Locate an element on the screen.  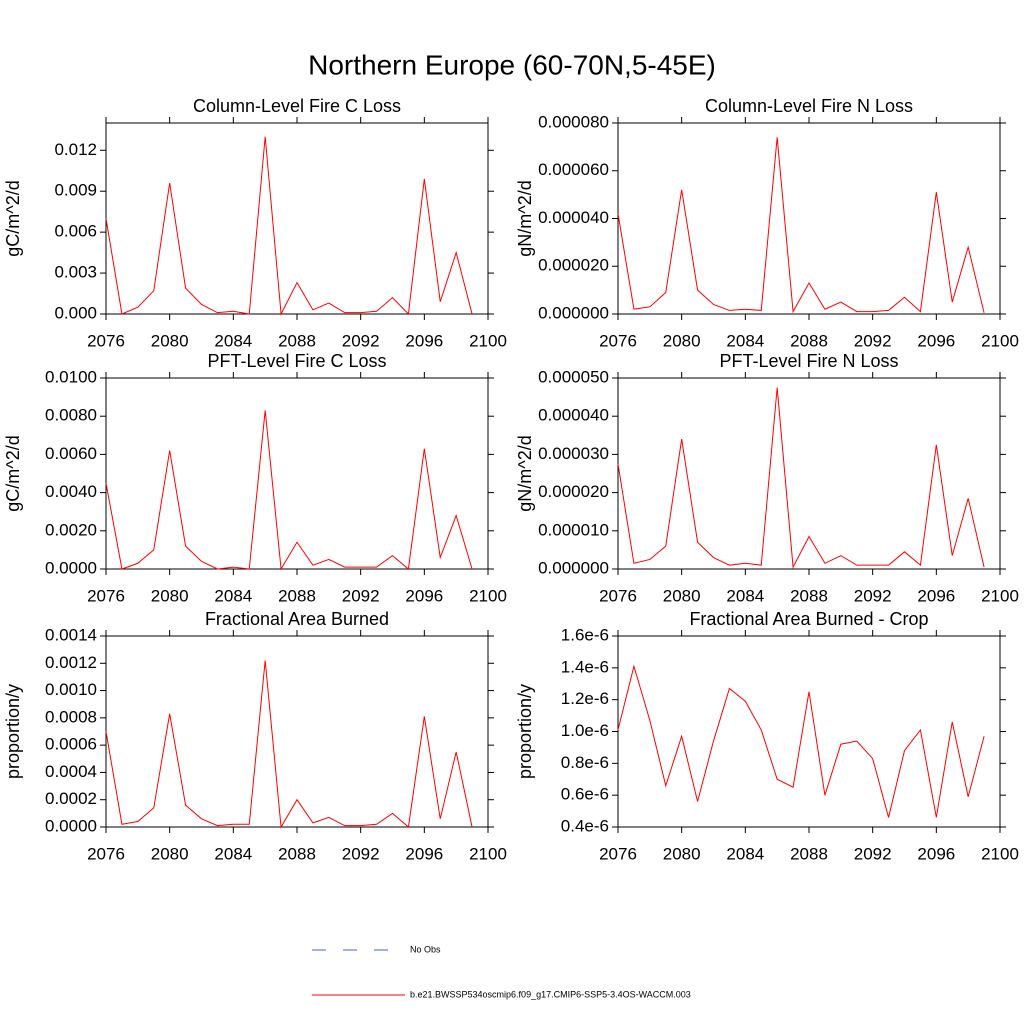
y-tick-label: 0.0004 is located at coordinates (71, 771).